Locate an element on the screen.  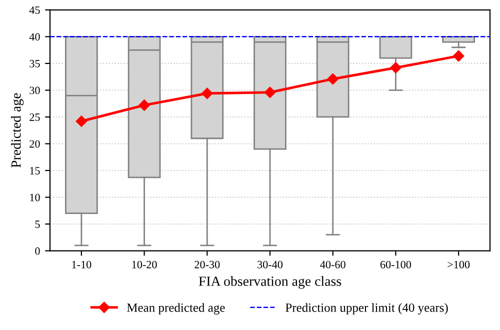
y-tick-label: 40 is located at coordinates (34, 37).